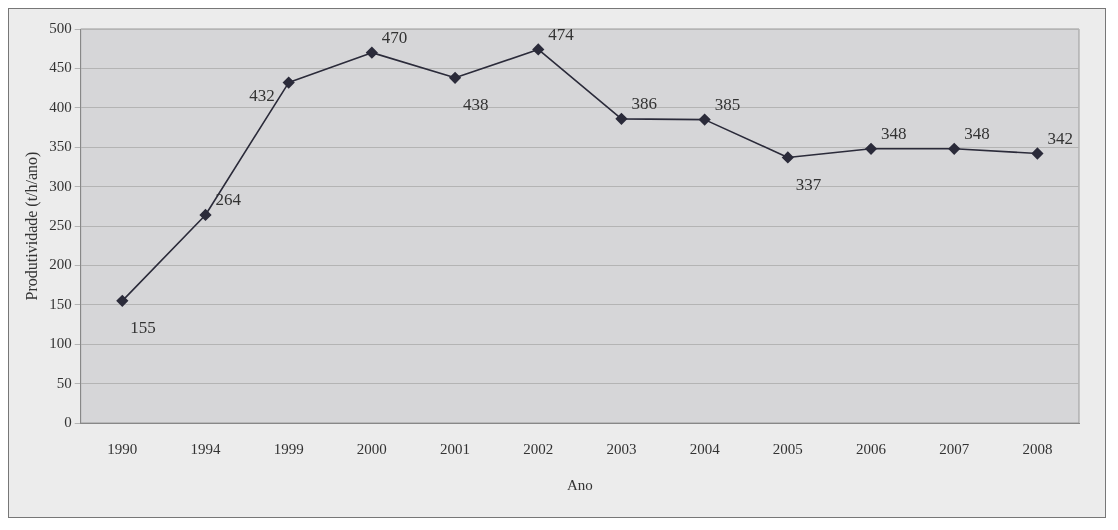 Image resolution: width=1118 pixels, height=530 pixels. Describe the element at coordinates (31, 226) in the screenshot. I see `y-axis-title: Produtividade (t/h/ano)` at that location.